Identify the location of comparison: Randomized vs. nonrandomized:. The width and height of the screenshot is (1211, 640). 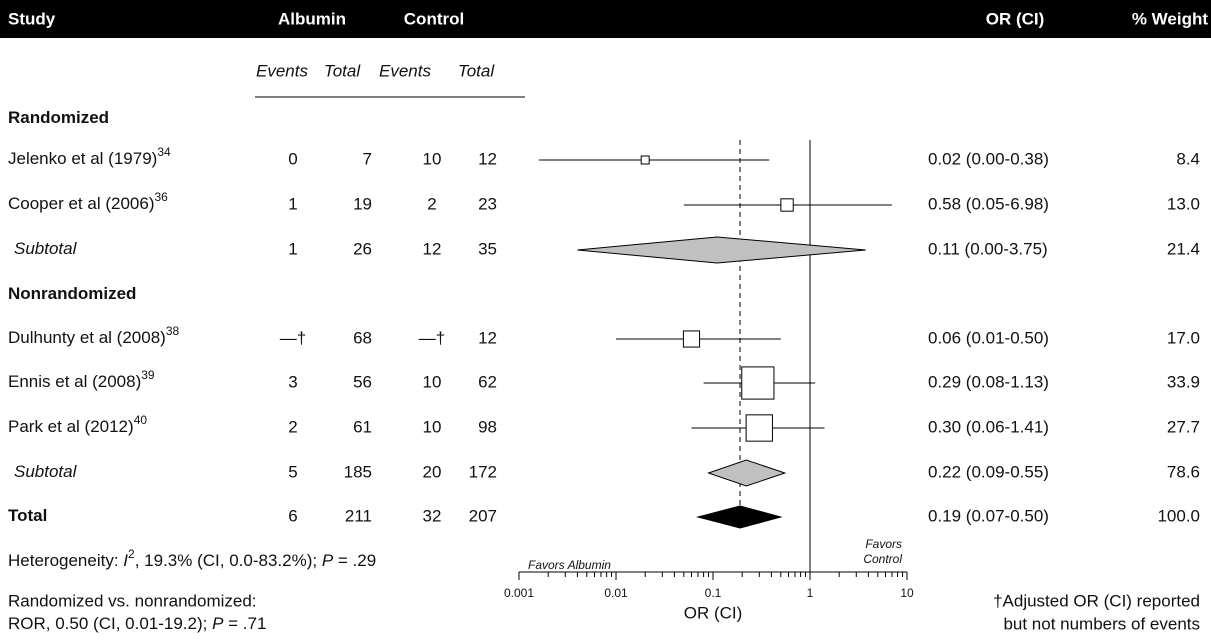
(132, 600).